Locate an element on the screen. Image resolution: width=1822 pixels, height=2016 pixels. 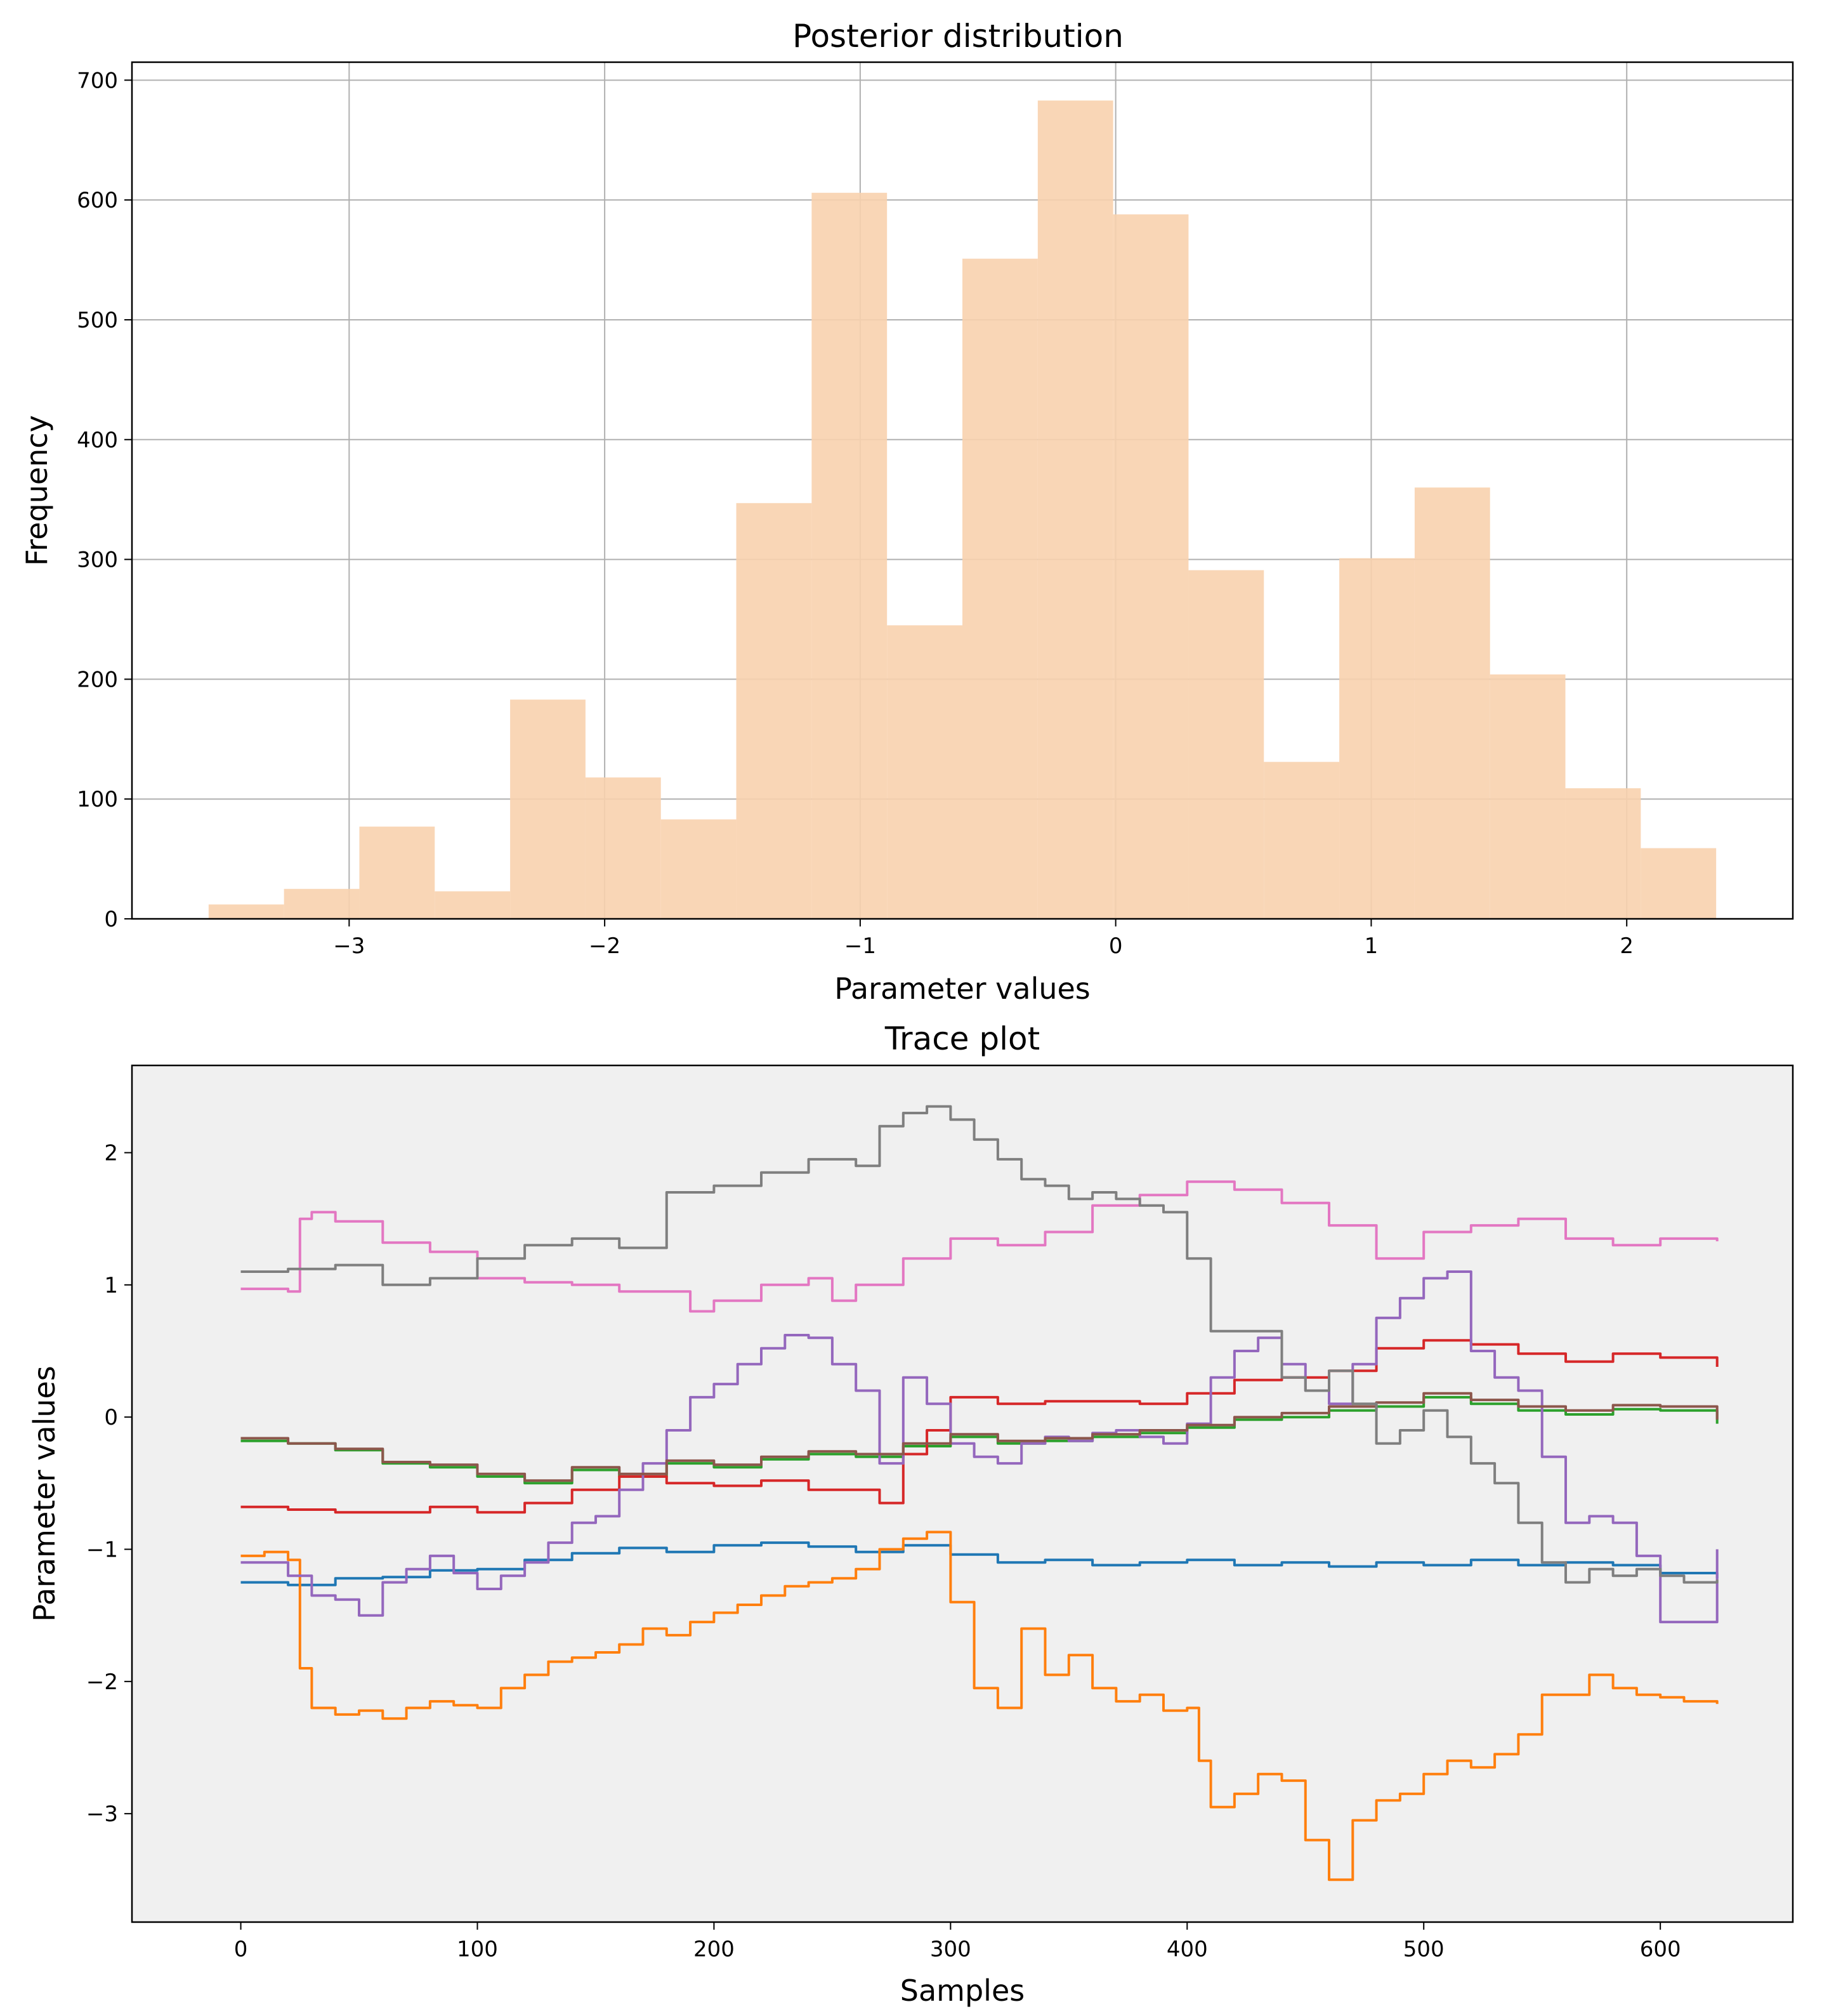
y-tick-label: 200 is located at coordinates (97, 680).